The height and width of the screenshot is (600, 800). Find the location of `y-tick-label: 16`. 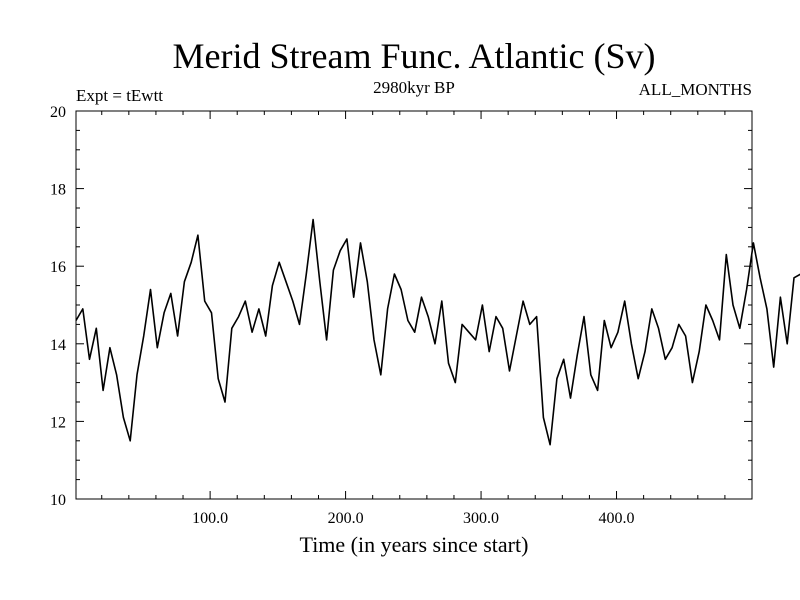

y-tick-label: 16 is located at coordinates (58, 267).